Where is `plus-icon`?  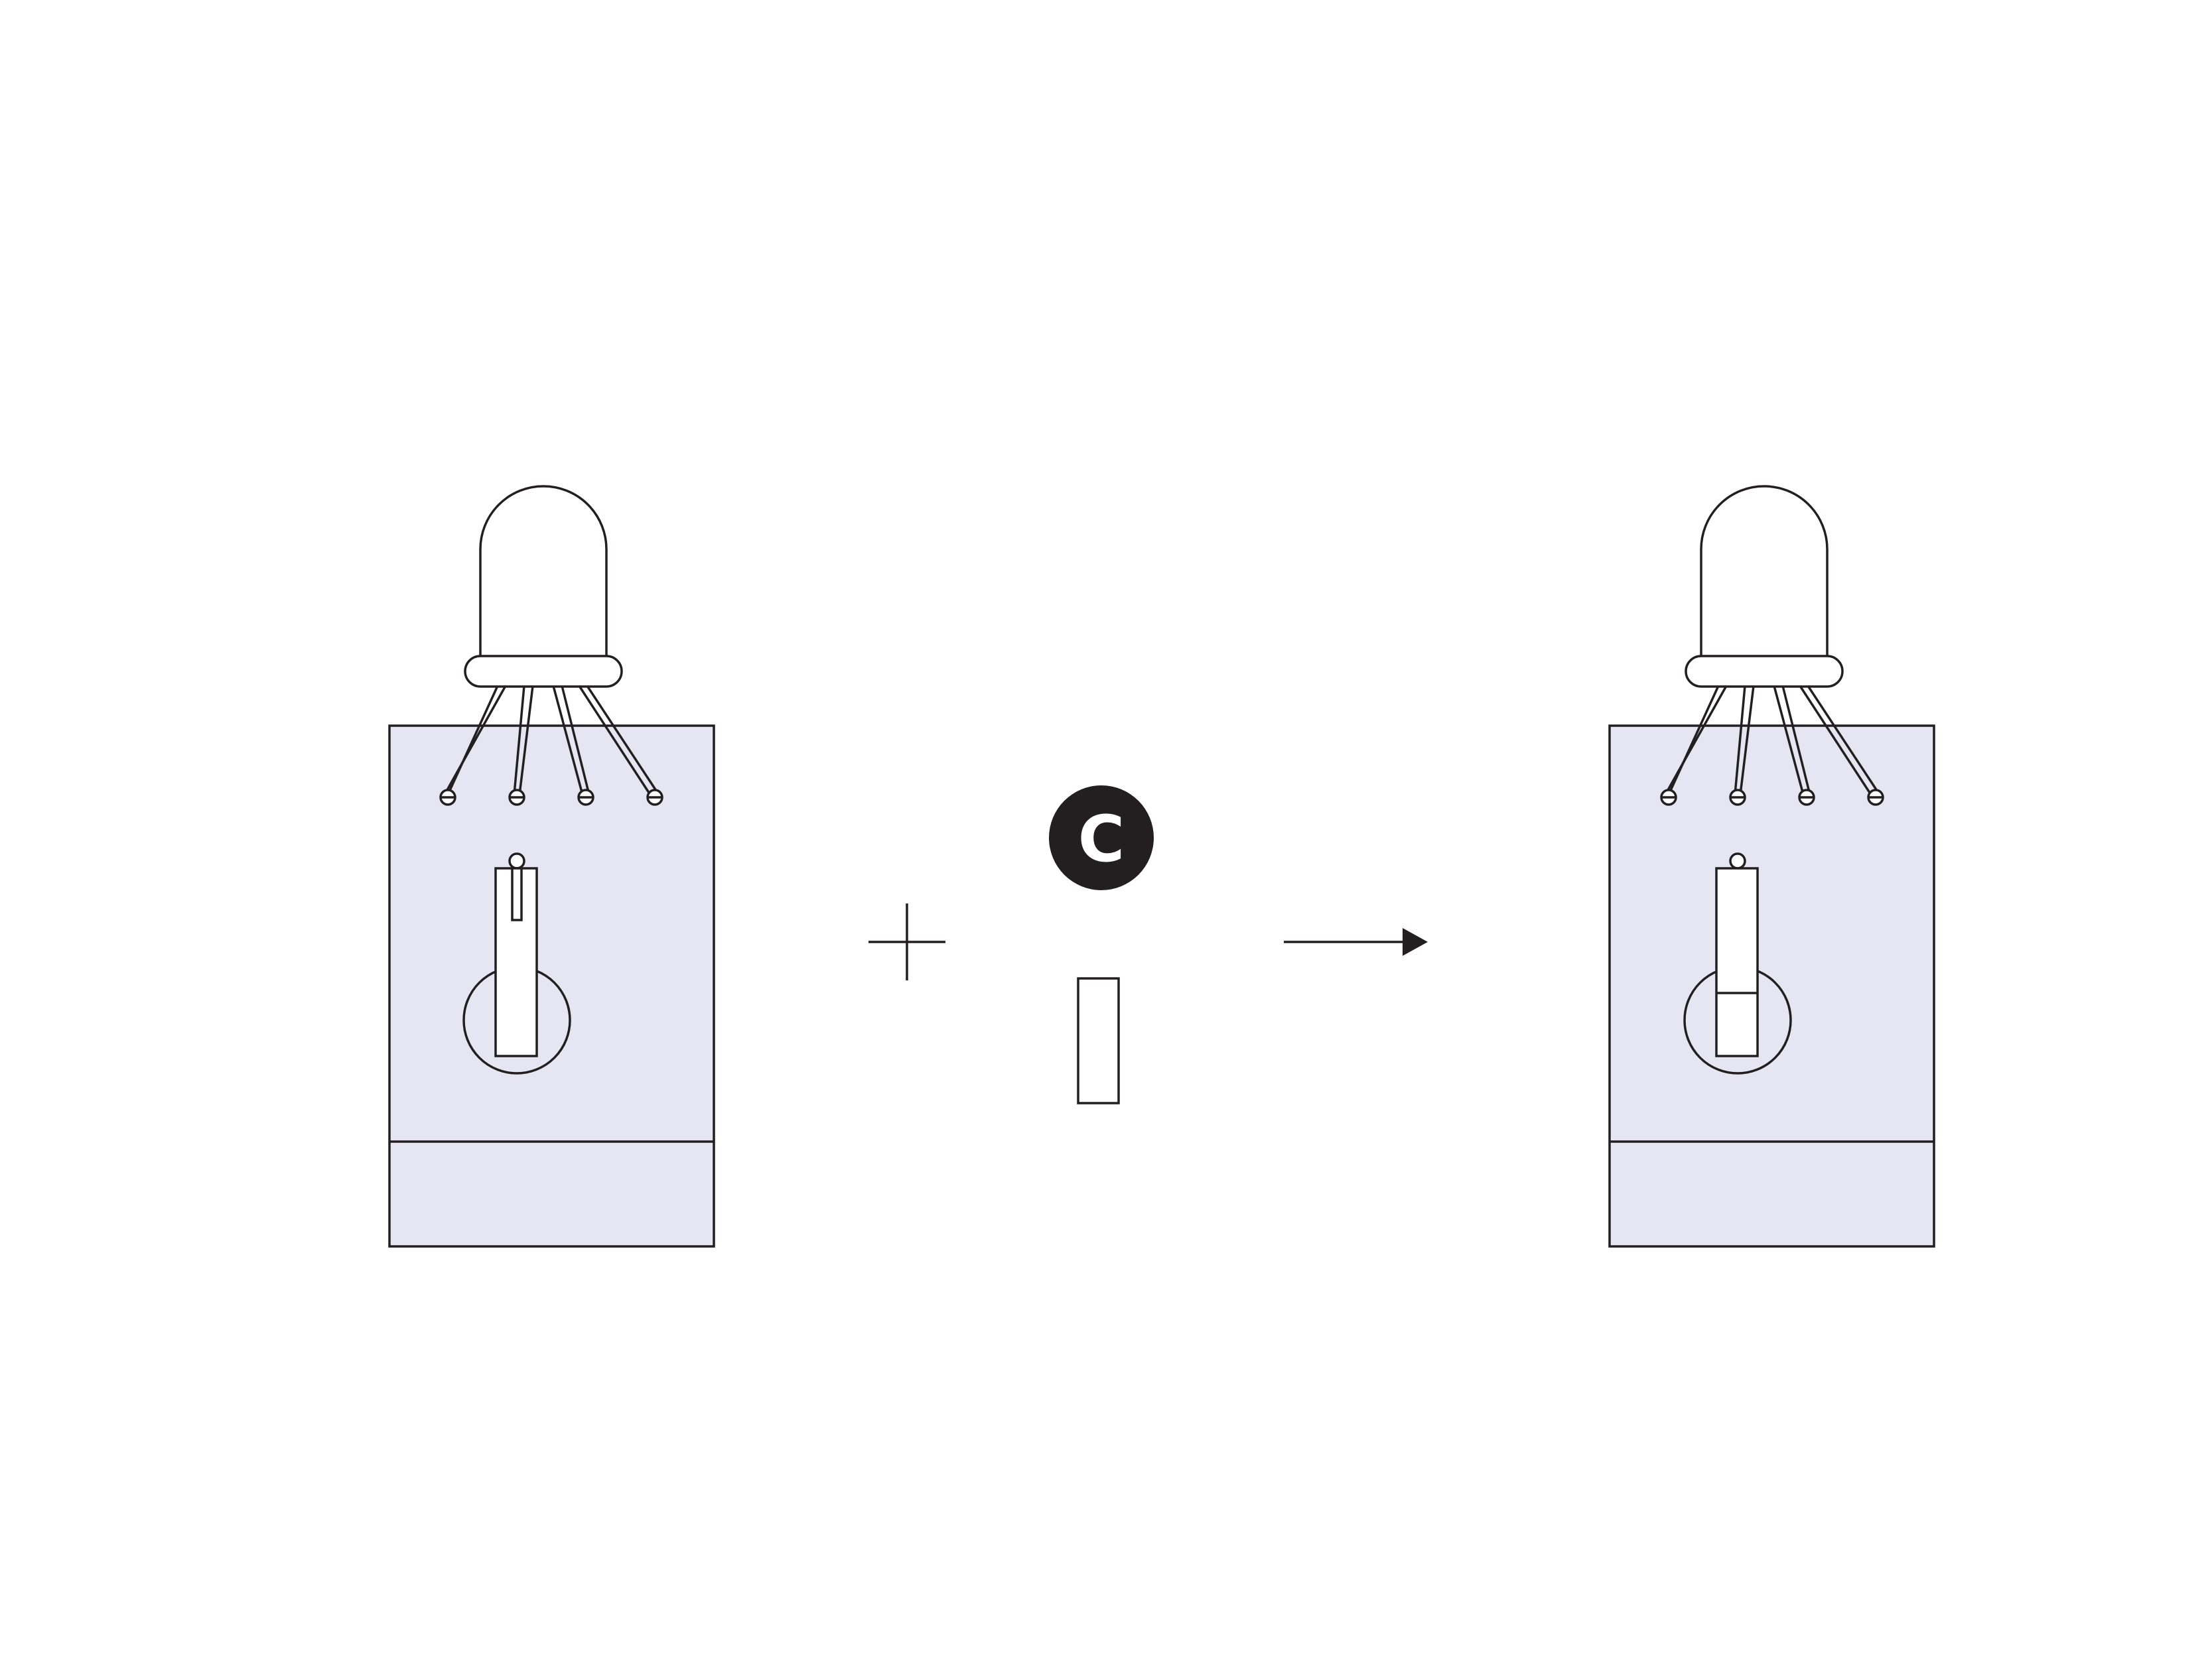
plus-icon is located at coordinates (906, 942).